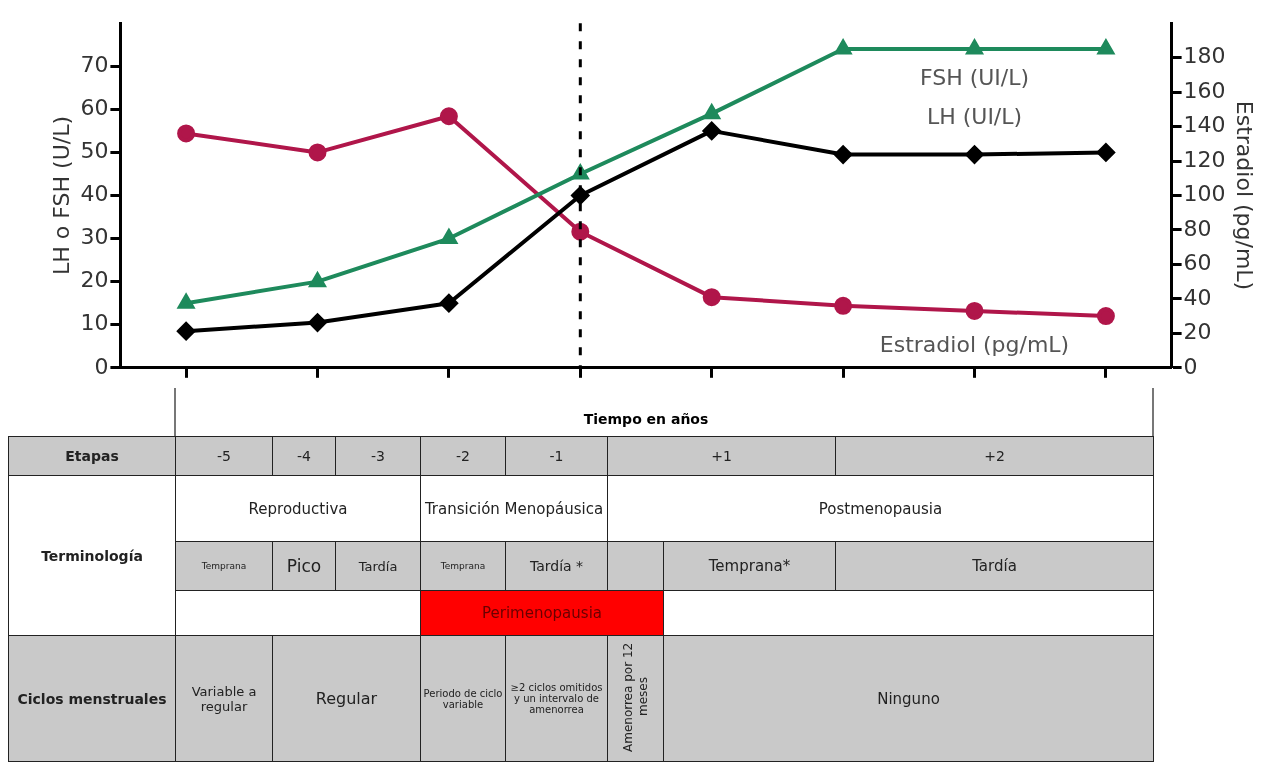 Image resolution: width=1276 pixels, height=778 pixels. What do you see at coordinates (378, 456) in the screenshot?
I see `text: -3` at bounding box center [378, 456].